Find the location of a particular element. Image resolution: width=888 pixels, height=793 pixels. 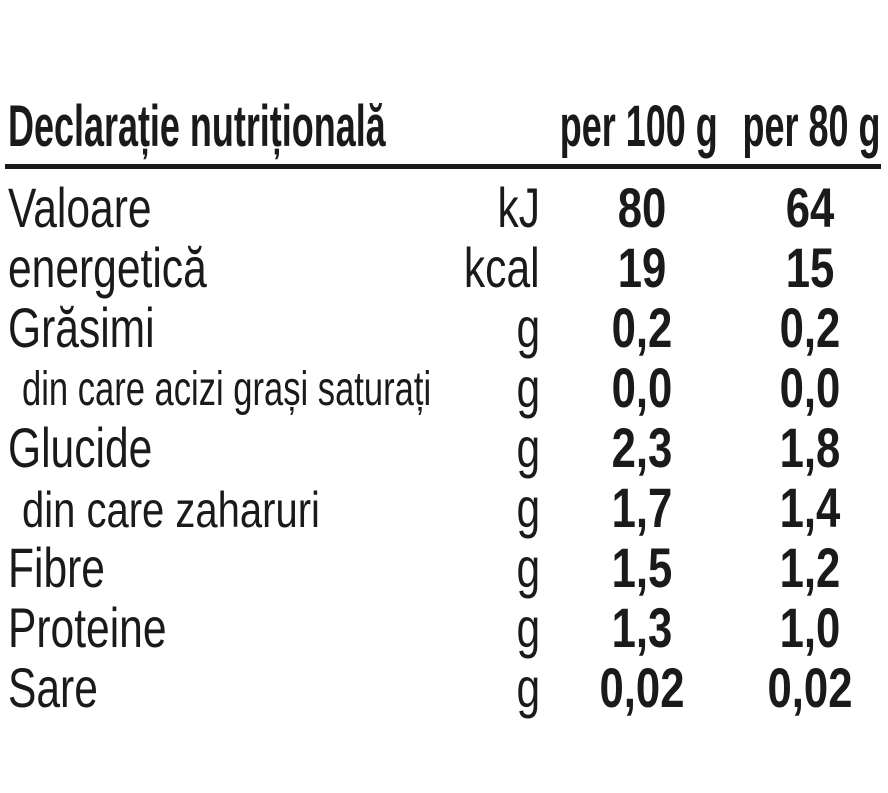

nutrient-label: Sare is located at coordinates (53, 687).